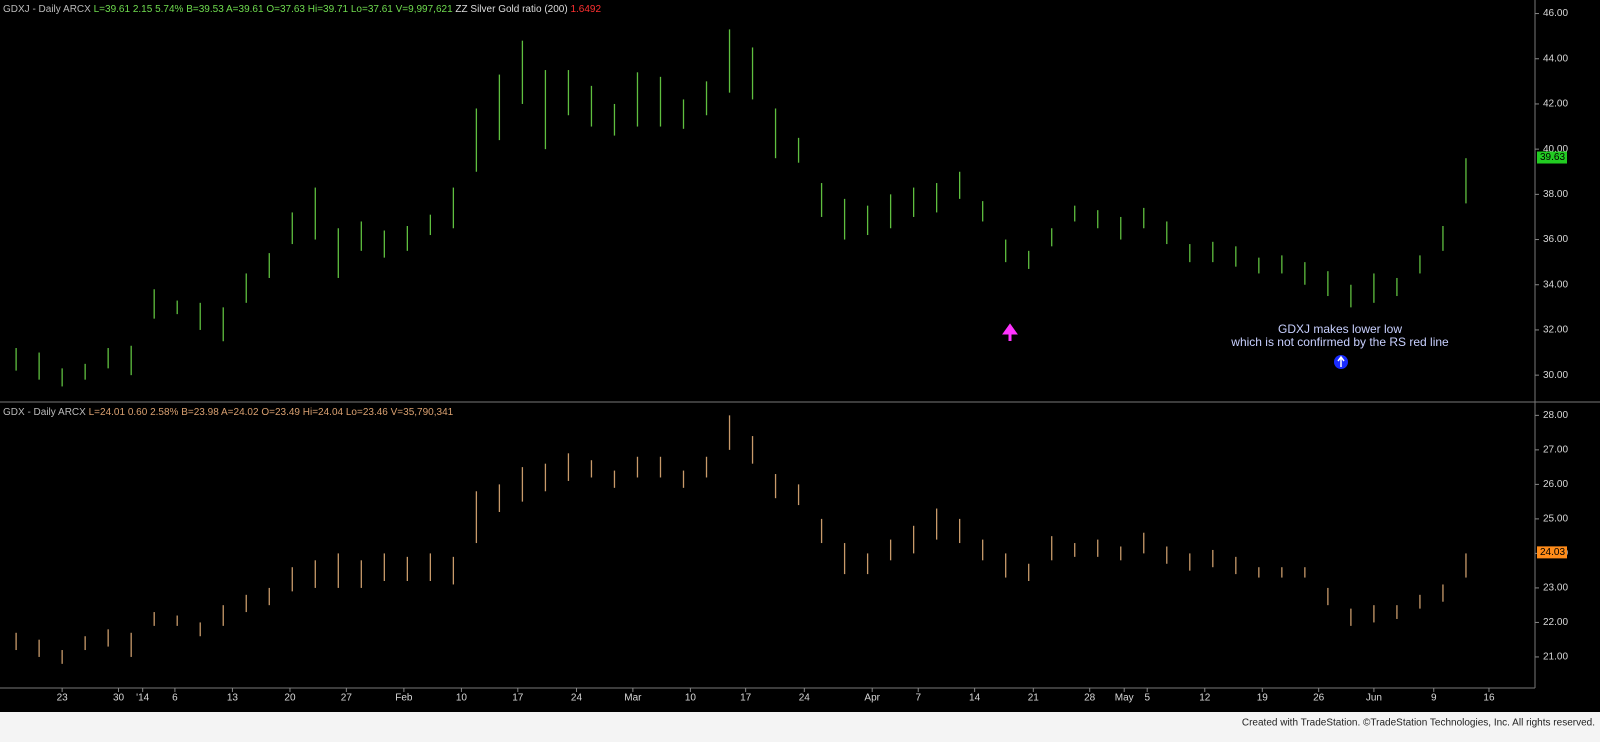 This screenshot has width=1600, height=742. I want to click on y-tick-label: 25.00, so click(1555, 519).